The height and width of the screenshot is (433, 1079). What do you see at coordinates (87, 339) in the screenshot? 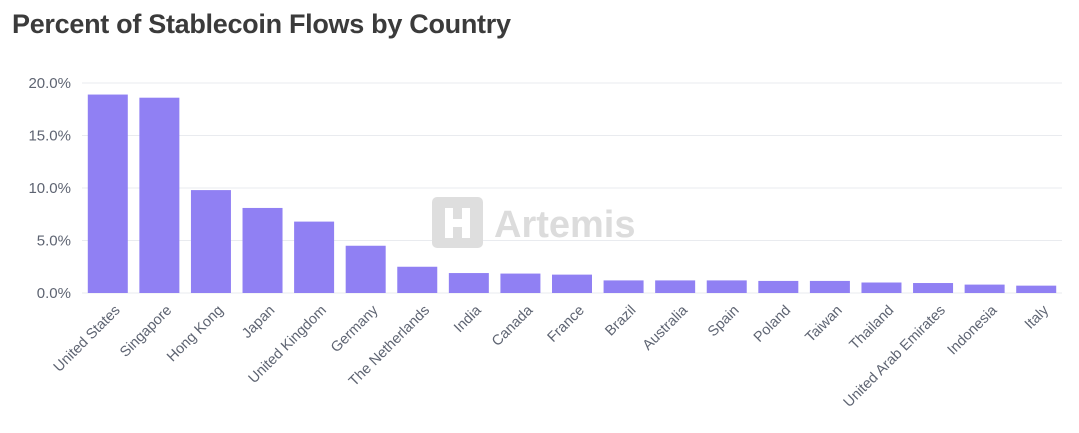
I see `x-tick-label: United States` at bounding box center [87, 339].